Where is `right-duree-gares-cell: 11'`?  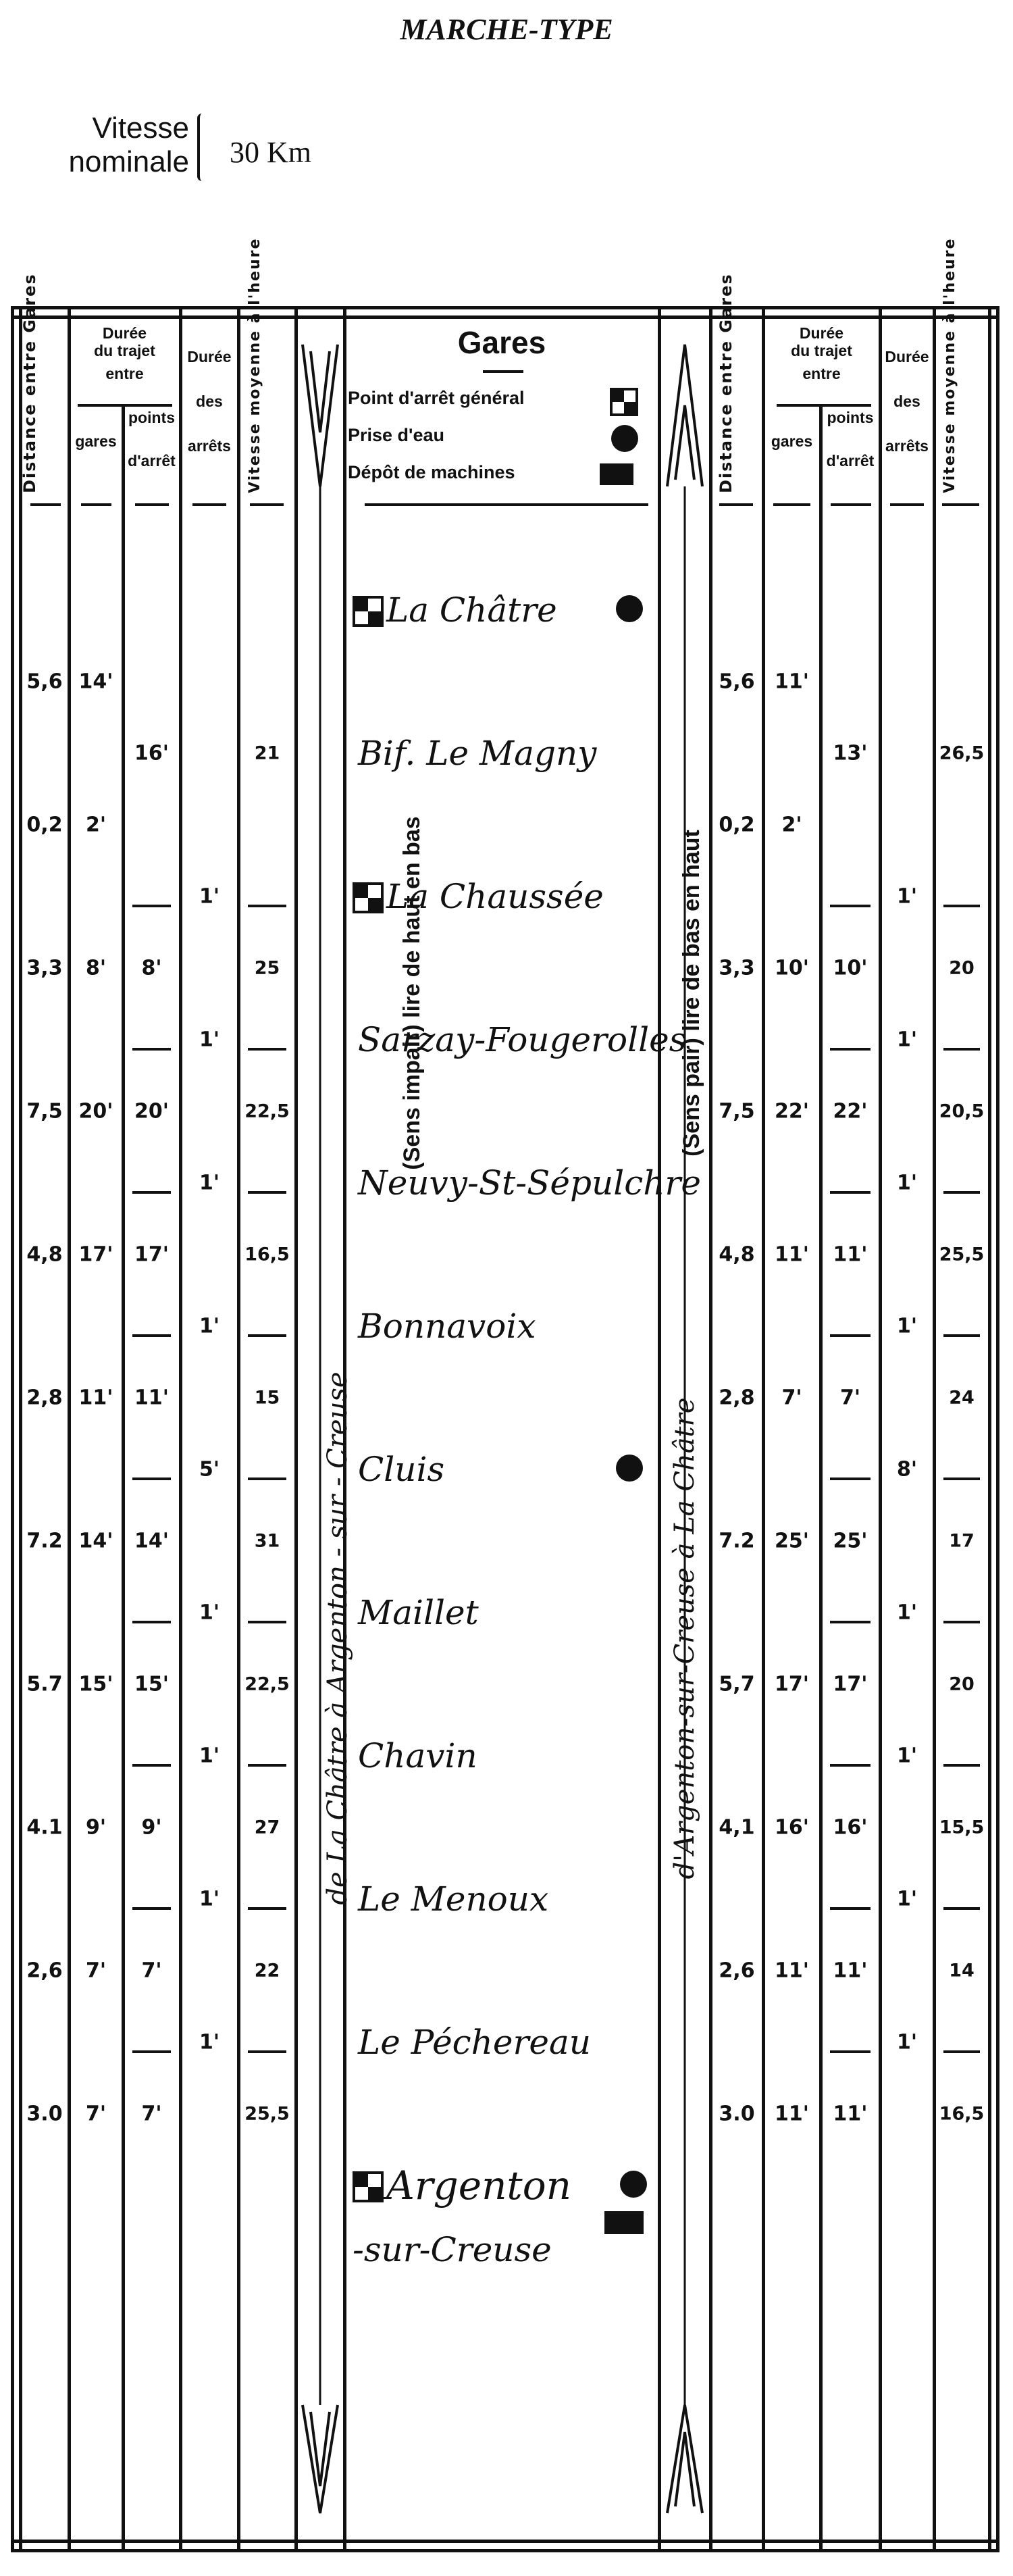 right-duree-gares-cell: 11' is located at coordinates (792, 1254).